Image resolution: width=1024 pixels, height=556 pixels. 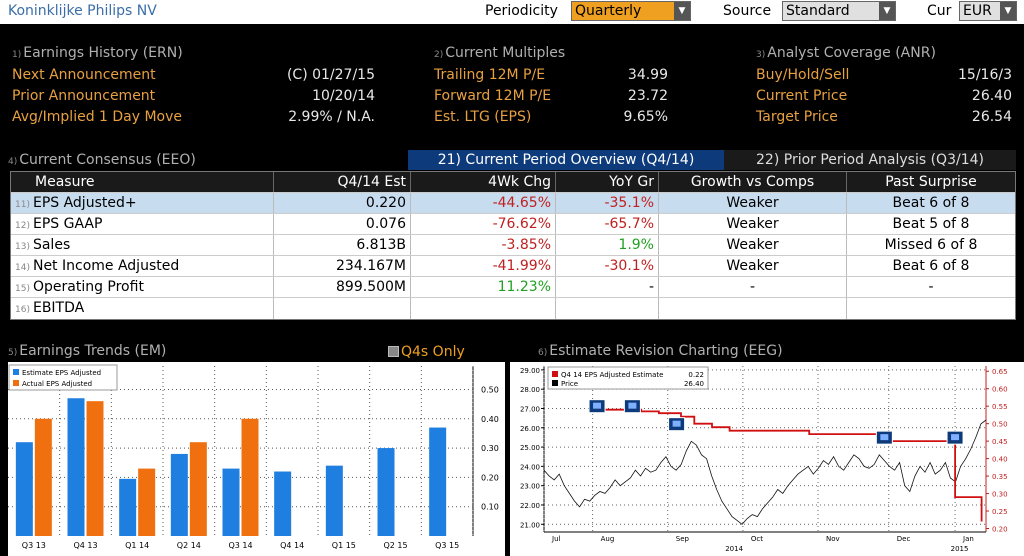 I want to click on measure-name: Net Income Adjusted, so click(x=106, y=266).